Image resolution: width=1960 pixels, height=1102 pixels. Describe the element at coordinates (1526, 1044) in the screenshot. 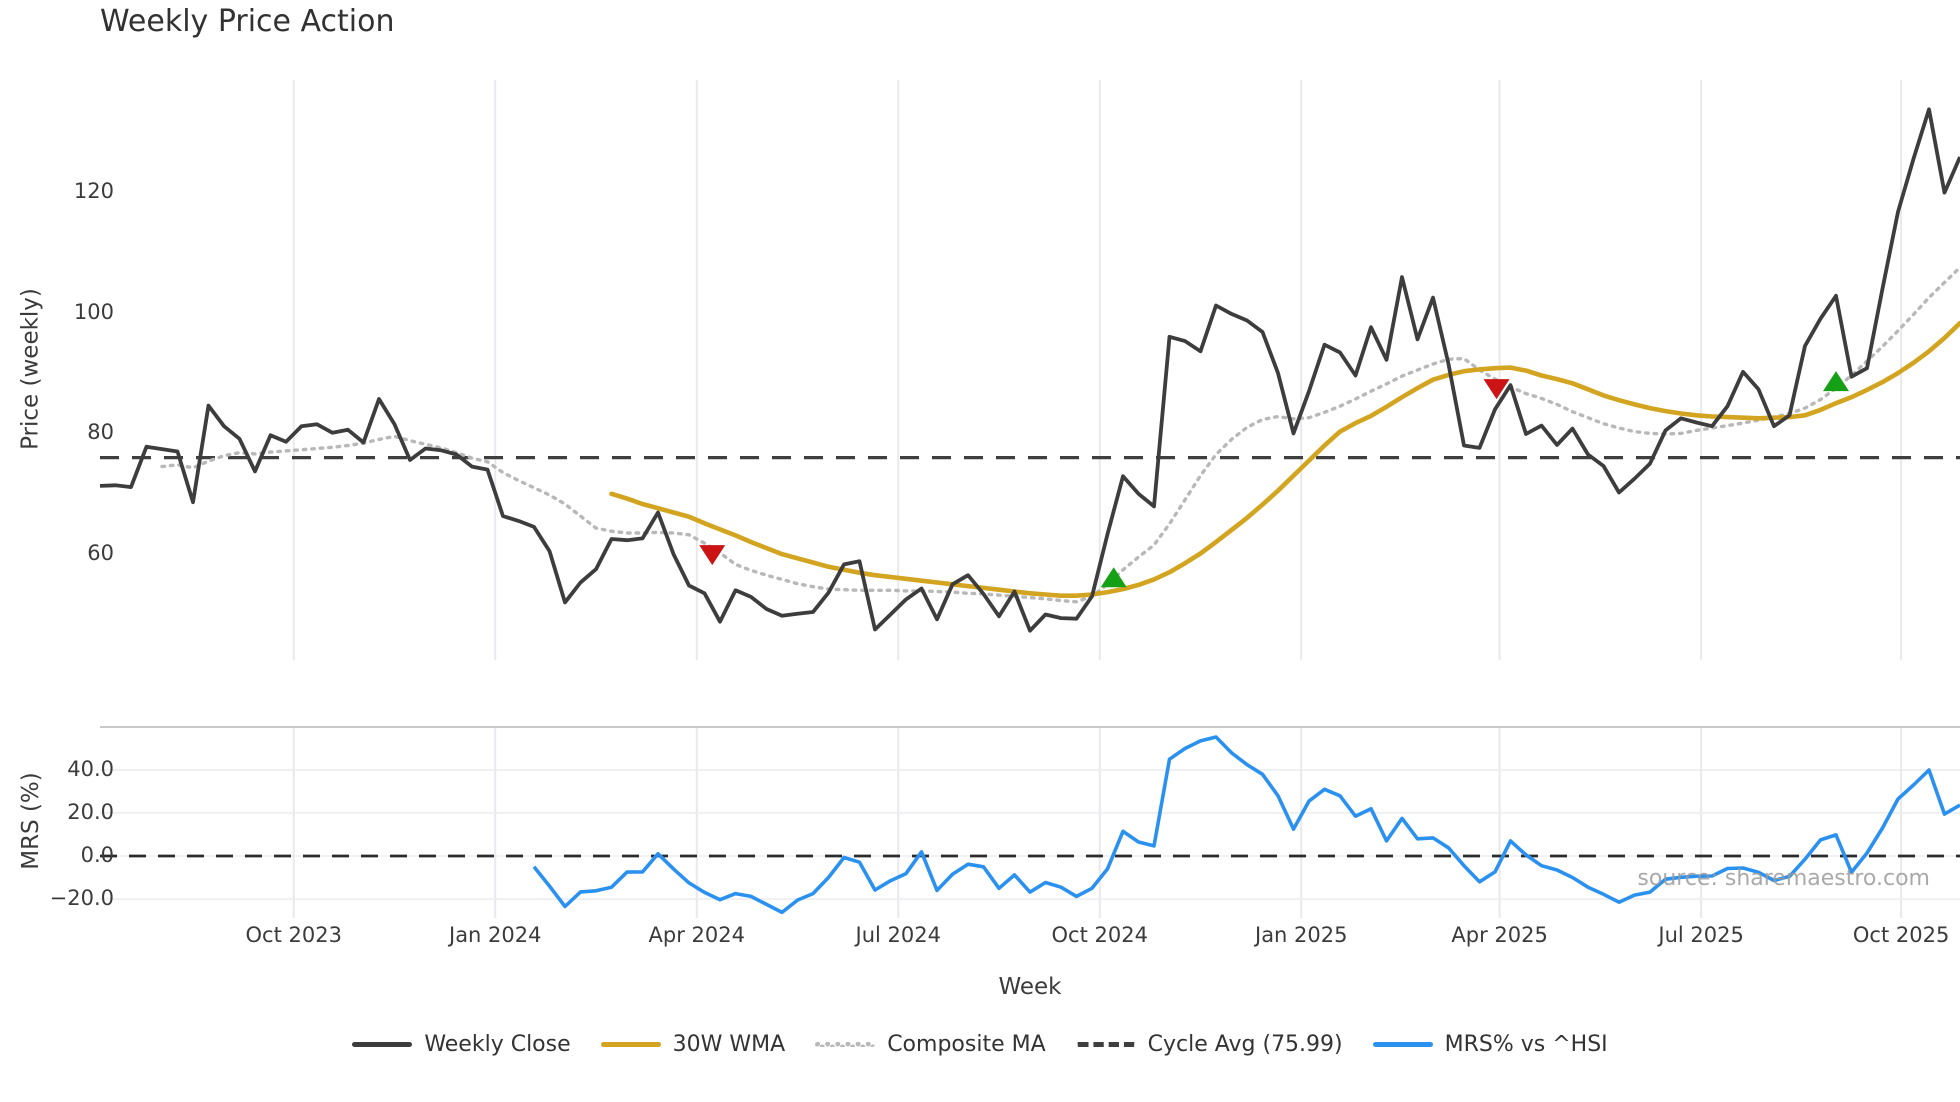

I see `legend-label: MRS% vs ^HSI` at that location.